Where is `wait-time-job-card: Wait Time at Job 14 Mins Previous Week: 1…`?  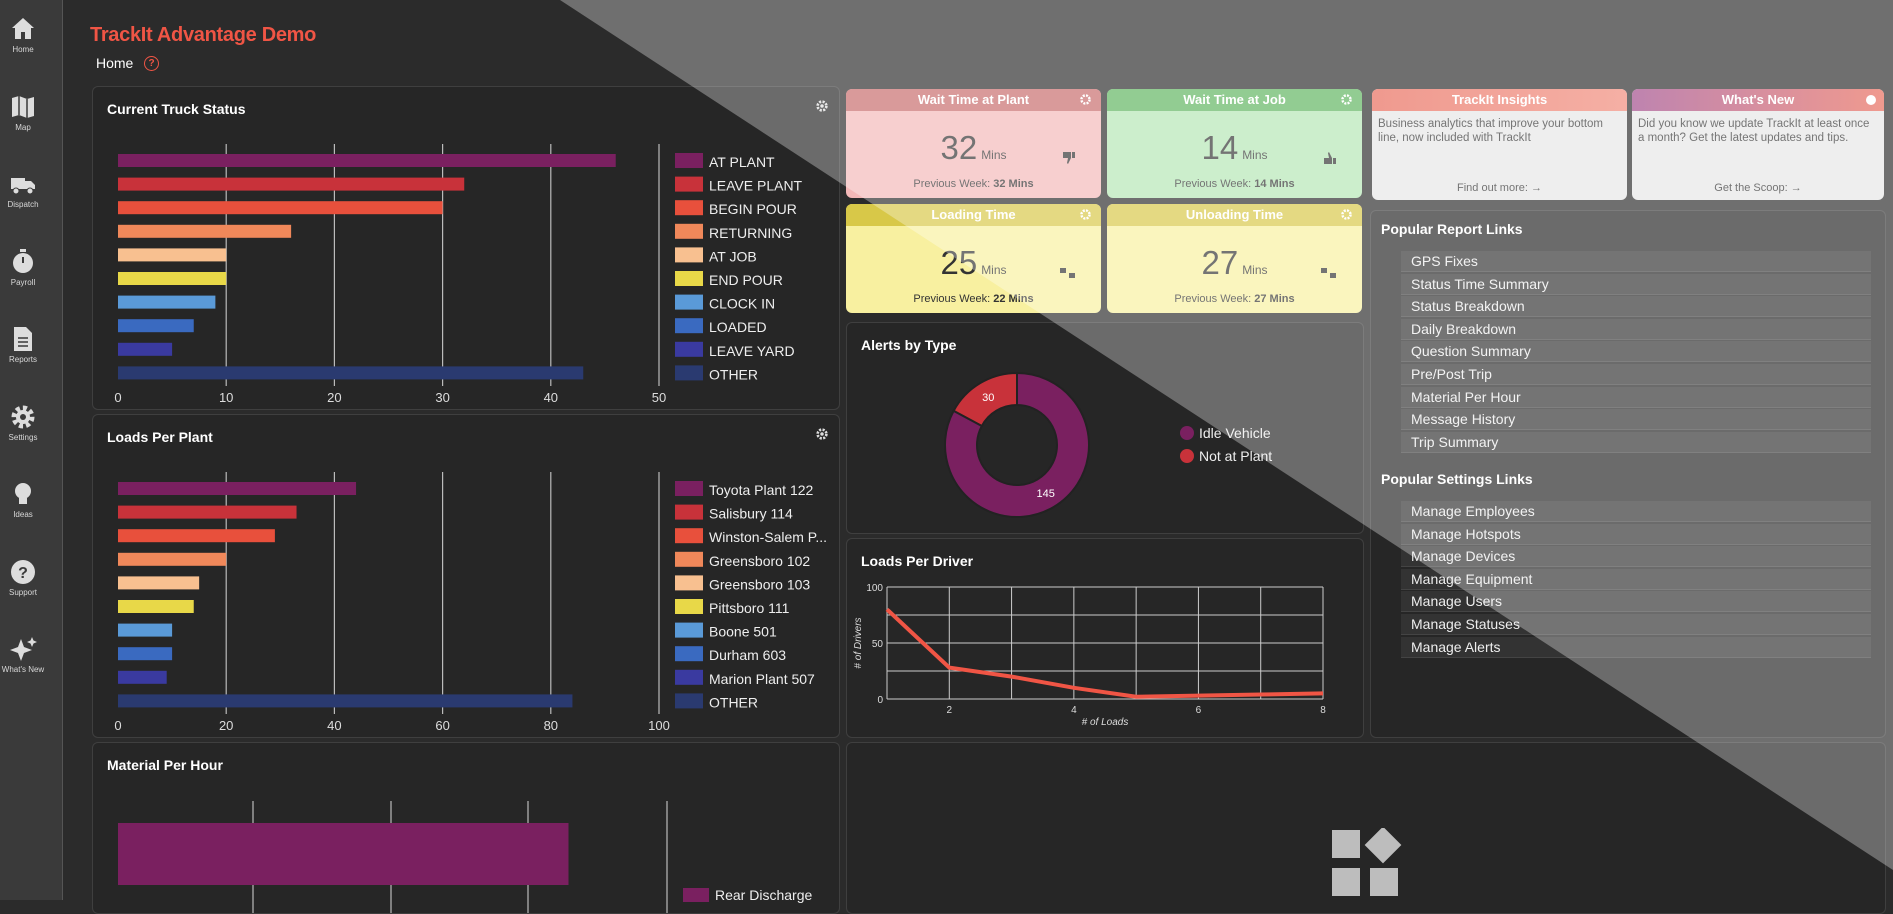 wait-time-job-card: Wait Time at Job 14 Mins Previous Week: 1… is located at coordinates (1234, 143).